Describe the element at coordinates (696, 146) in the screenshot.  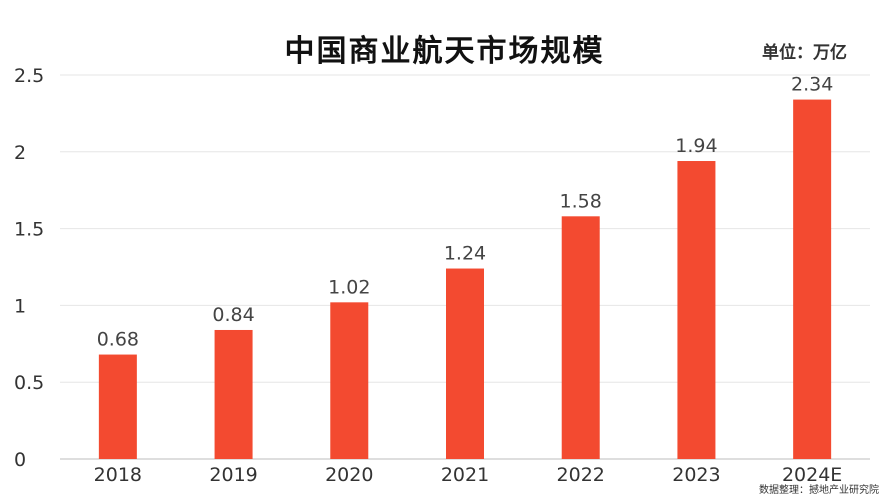
I see `data-label: 1.94` at that location.